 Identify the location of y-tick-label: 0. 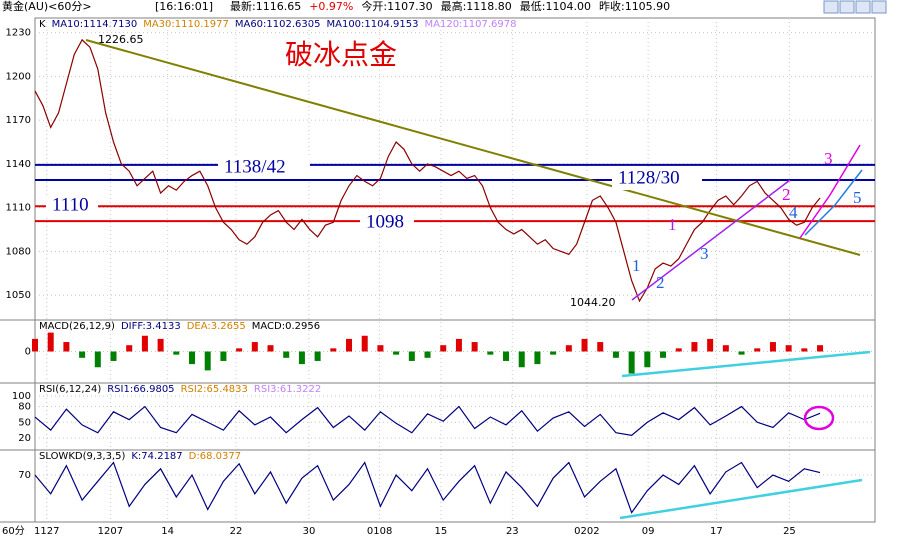
(28, 352).